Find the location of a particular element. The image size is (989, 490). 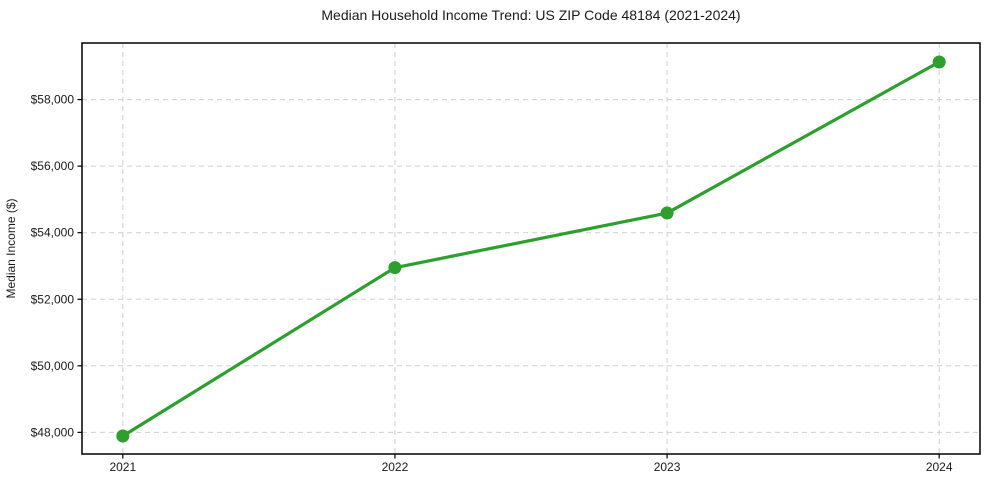

y-tick-label: $58,000 is located at coordinates (53, 100).